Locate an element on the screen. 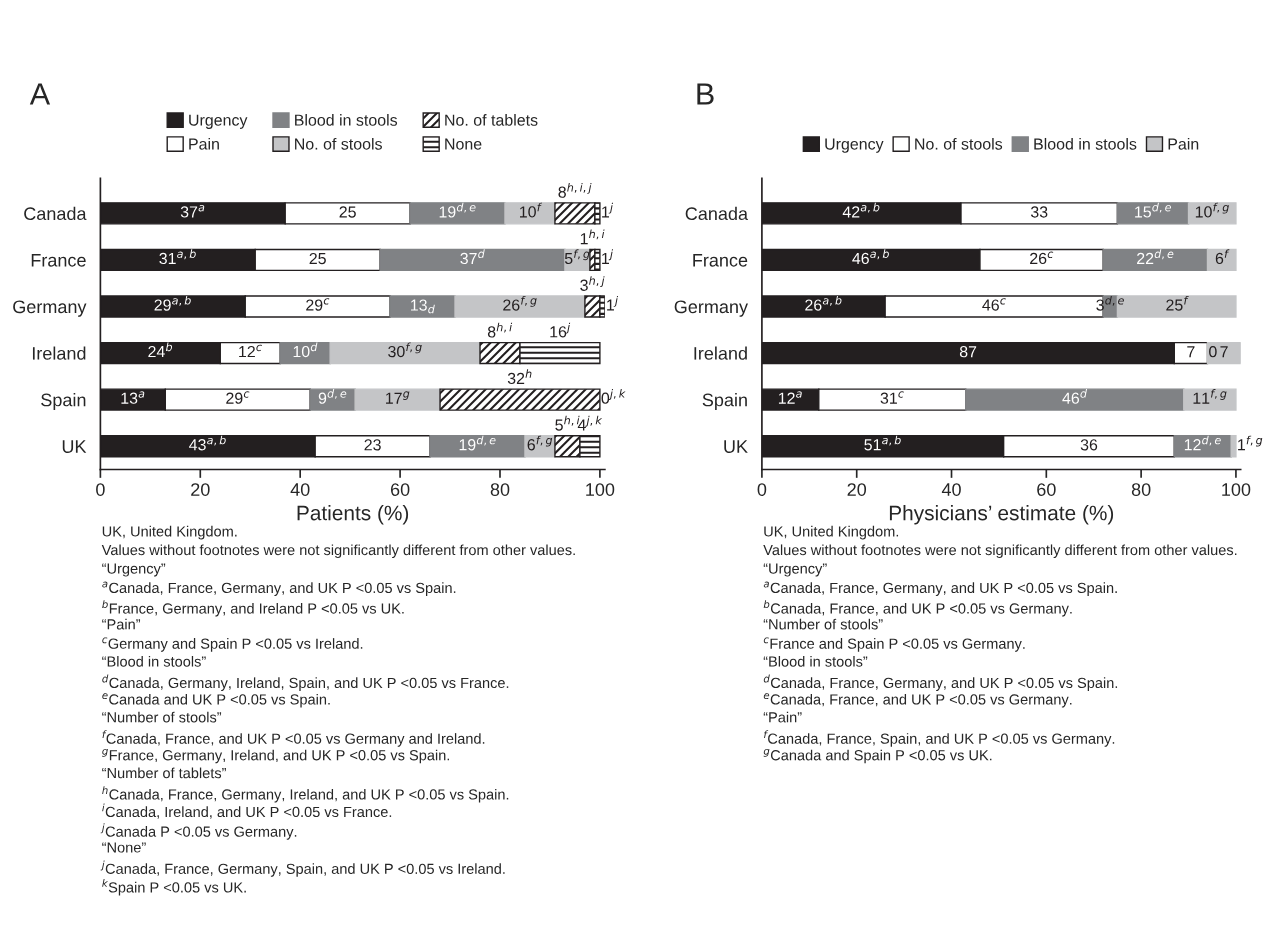 This screenshot has height=939, width=1287. data-label: 26$^{f,g}$ is located at coordinates (520, 303).